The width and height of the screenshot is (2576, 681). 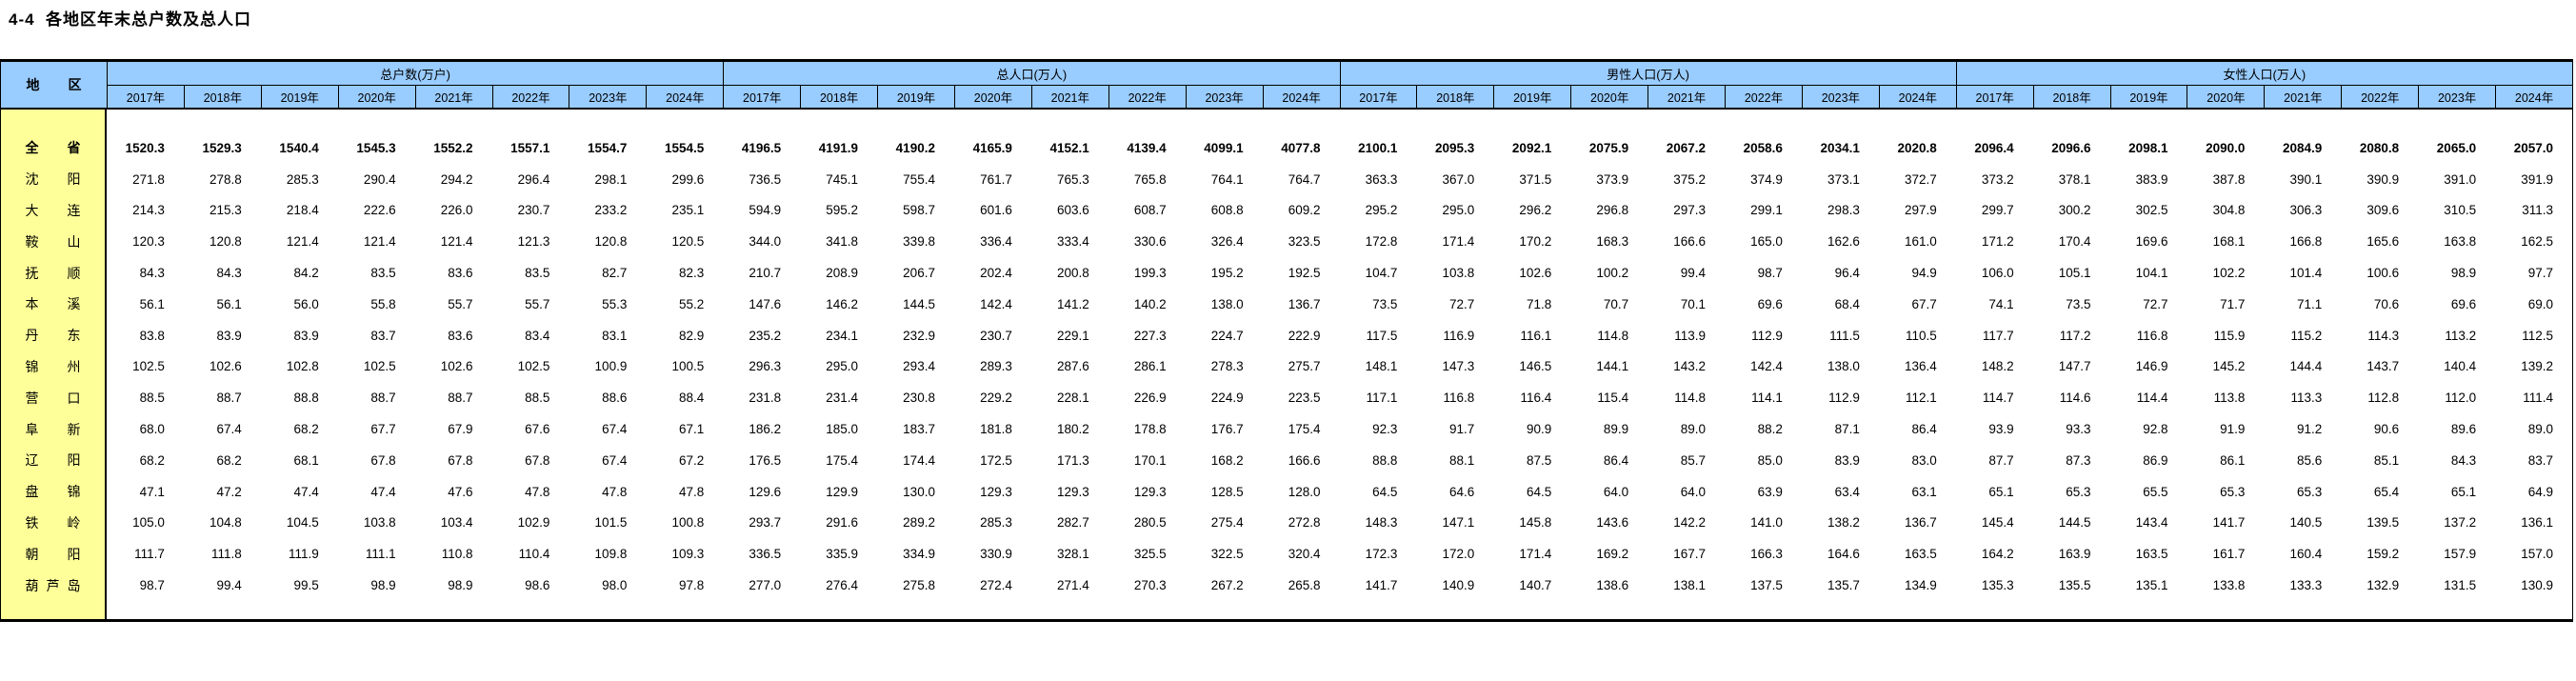 I want to click on value-cell-male-2017: 92.3, so click(x=1385, y=429).